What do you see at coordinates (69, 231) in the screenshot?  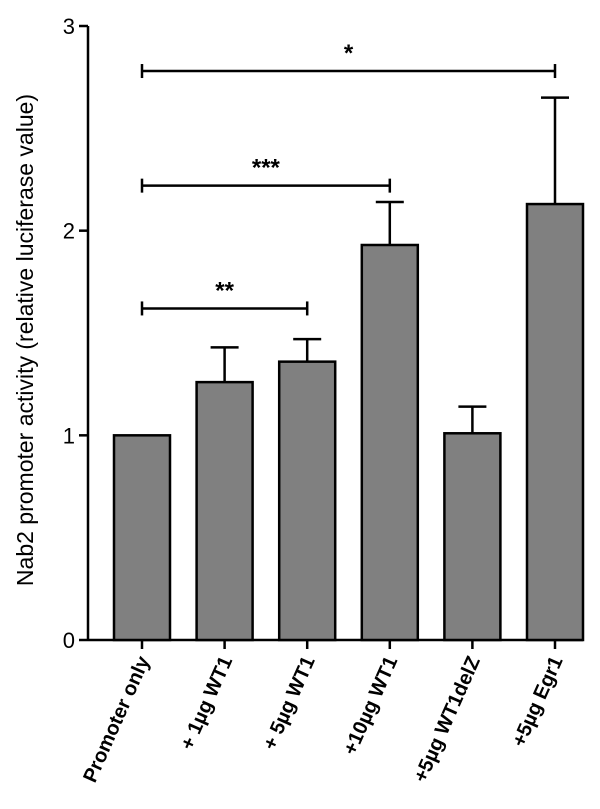 I see `y-tick-label: 2` at bounding box center [69, 231].